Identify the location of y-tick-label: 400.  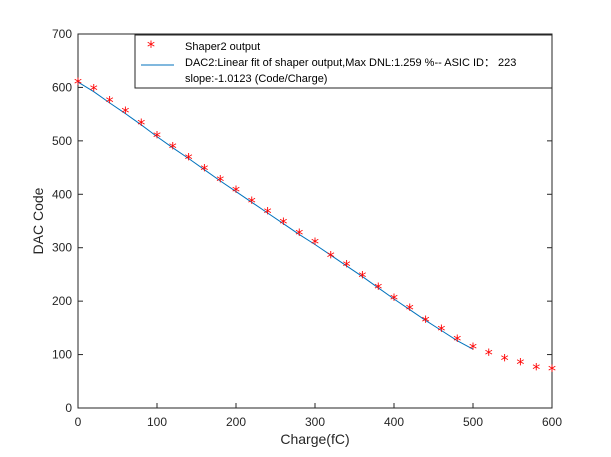
(62, 194).